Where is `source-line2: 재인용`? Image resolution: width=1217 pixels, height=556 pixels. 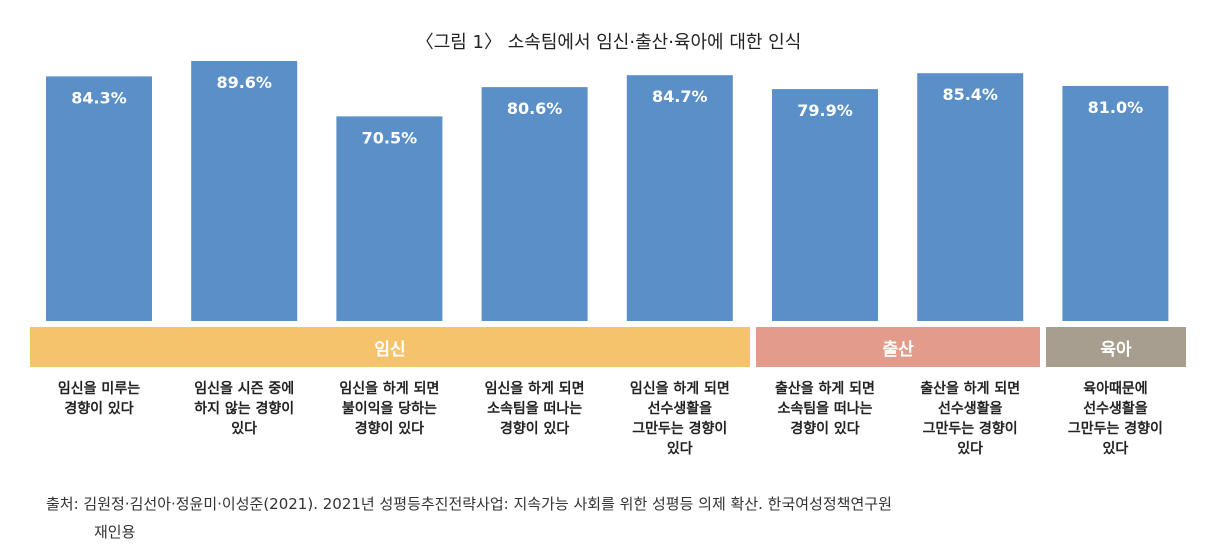 source-line2: 재인용 is located at coordinates (115, 532).